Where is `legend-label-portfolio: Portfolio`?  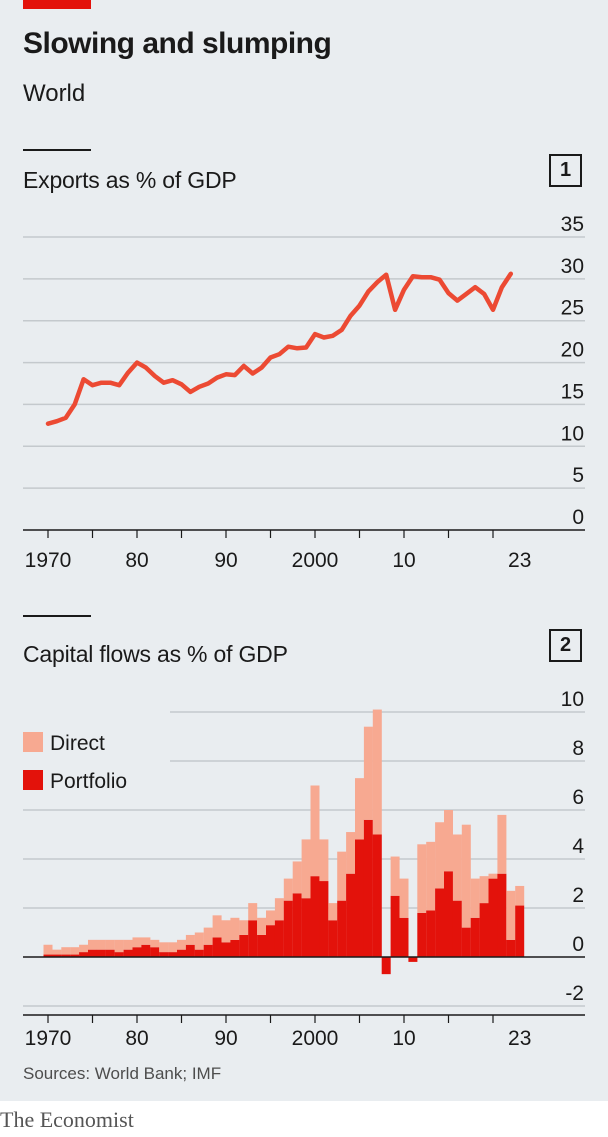 legend-label-portfolio: Portfolio is located at coordinates (88, 781).